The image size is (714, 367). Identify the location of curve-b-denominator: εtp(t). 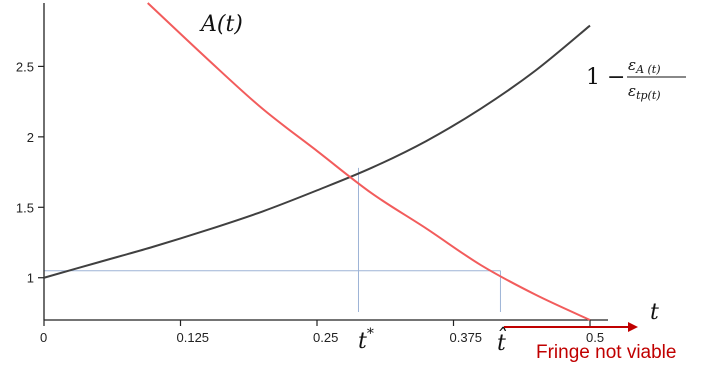
(644, 92).